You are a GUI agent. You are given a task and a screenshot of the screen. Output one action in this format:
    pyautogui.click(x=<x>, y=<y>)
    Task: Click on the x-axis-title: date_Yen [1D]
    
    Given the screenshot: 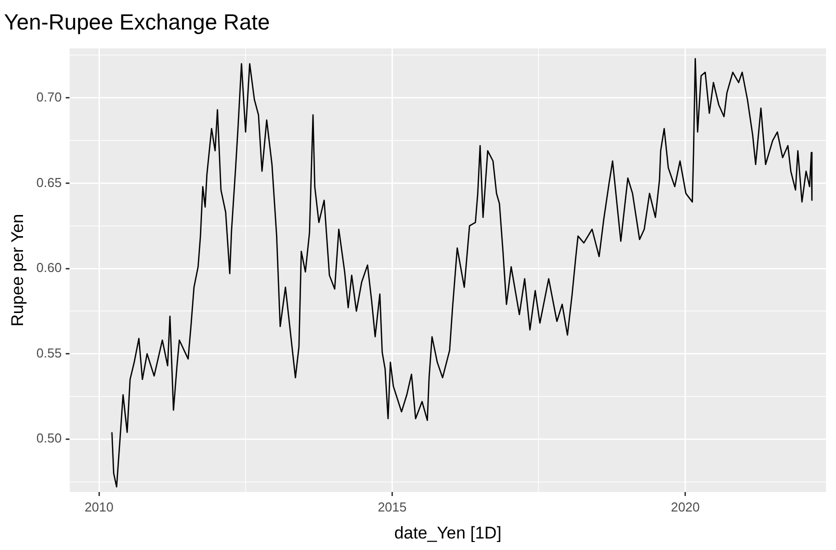 What is the action you would take?
    pyautogui.click(x=448, y=532)
    